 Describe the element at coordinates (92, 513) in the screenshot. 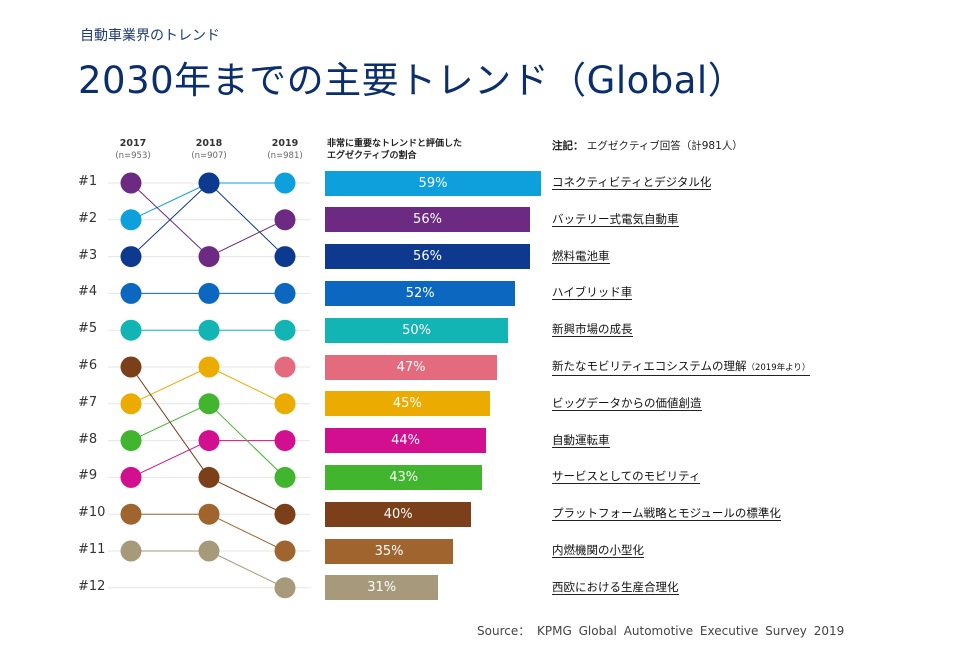

I see `rank-label: #10` at that location.